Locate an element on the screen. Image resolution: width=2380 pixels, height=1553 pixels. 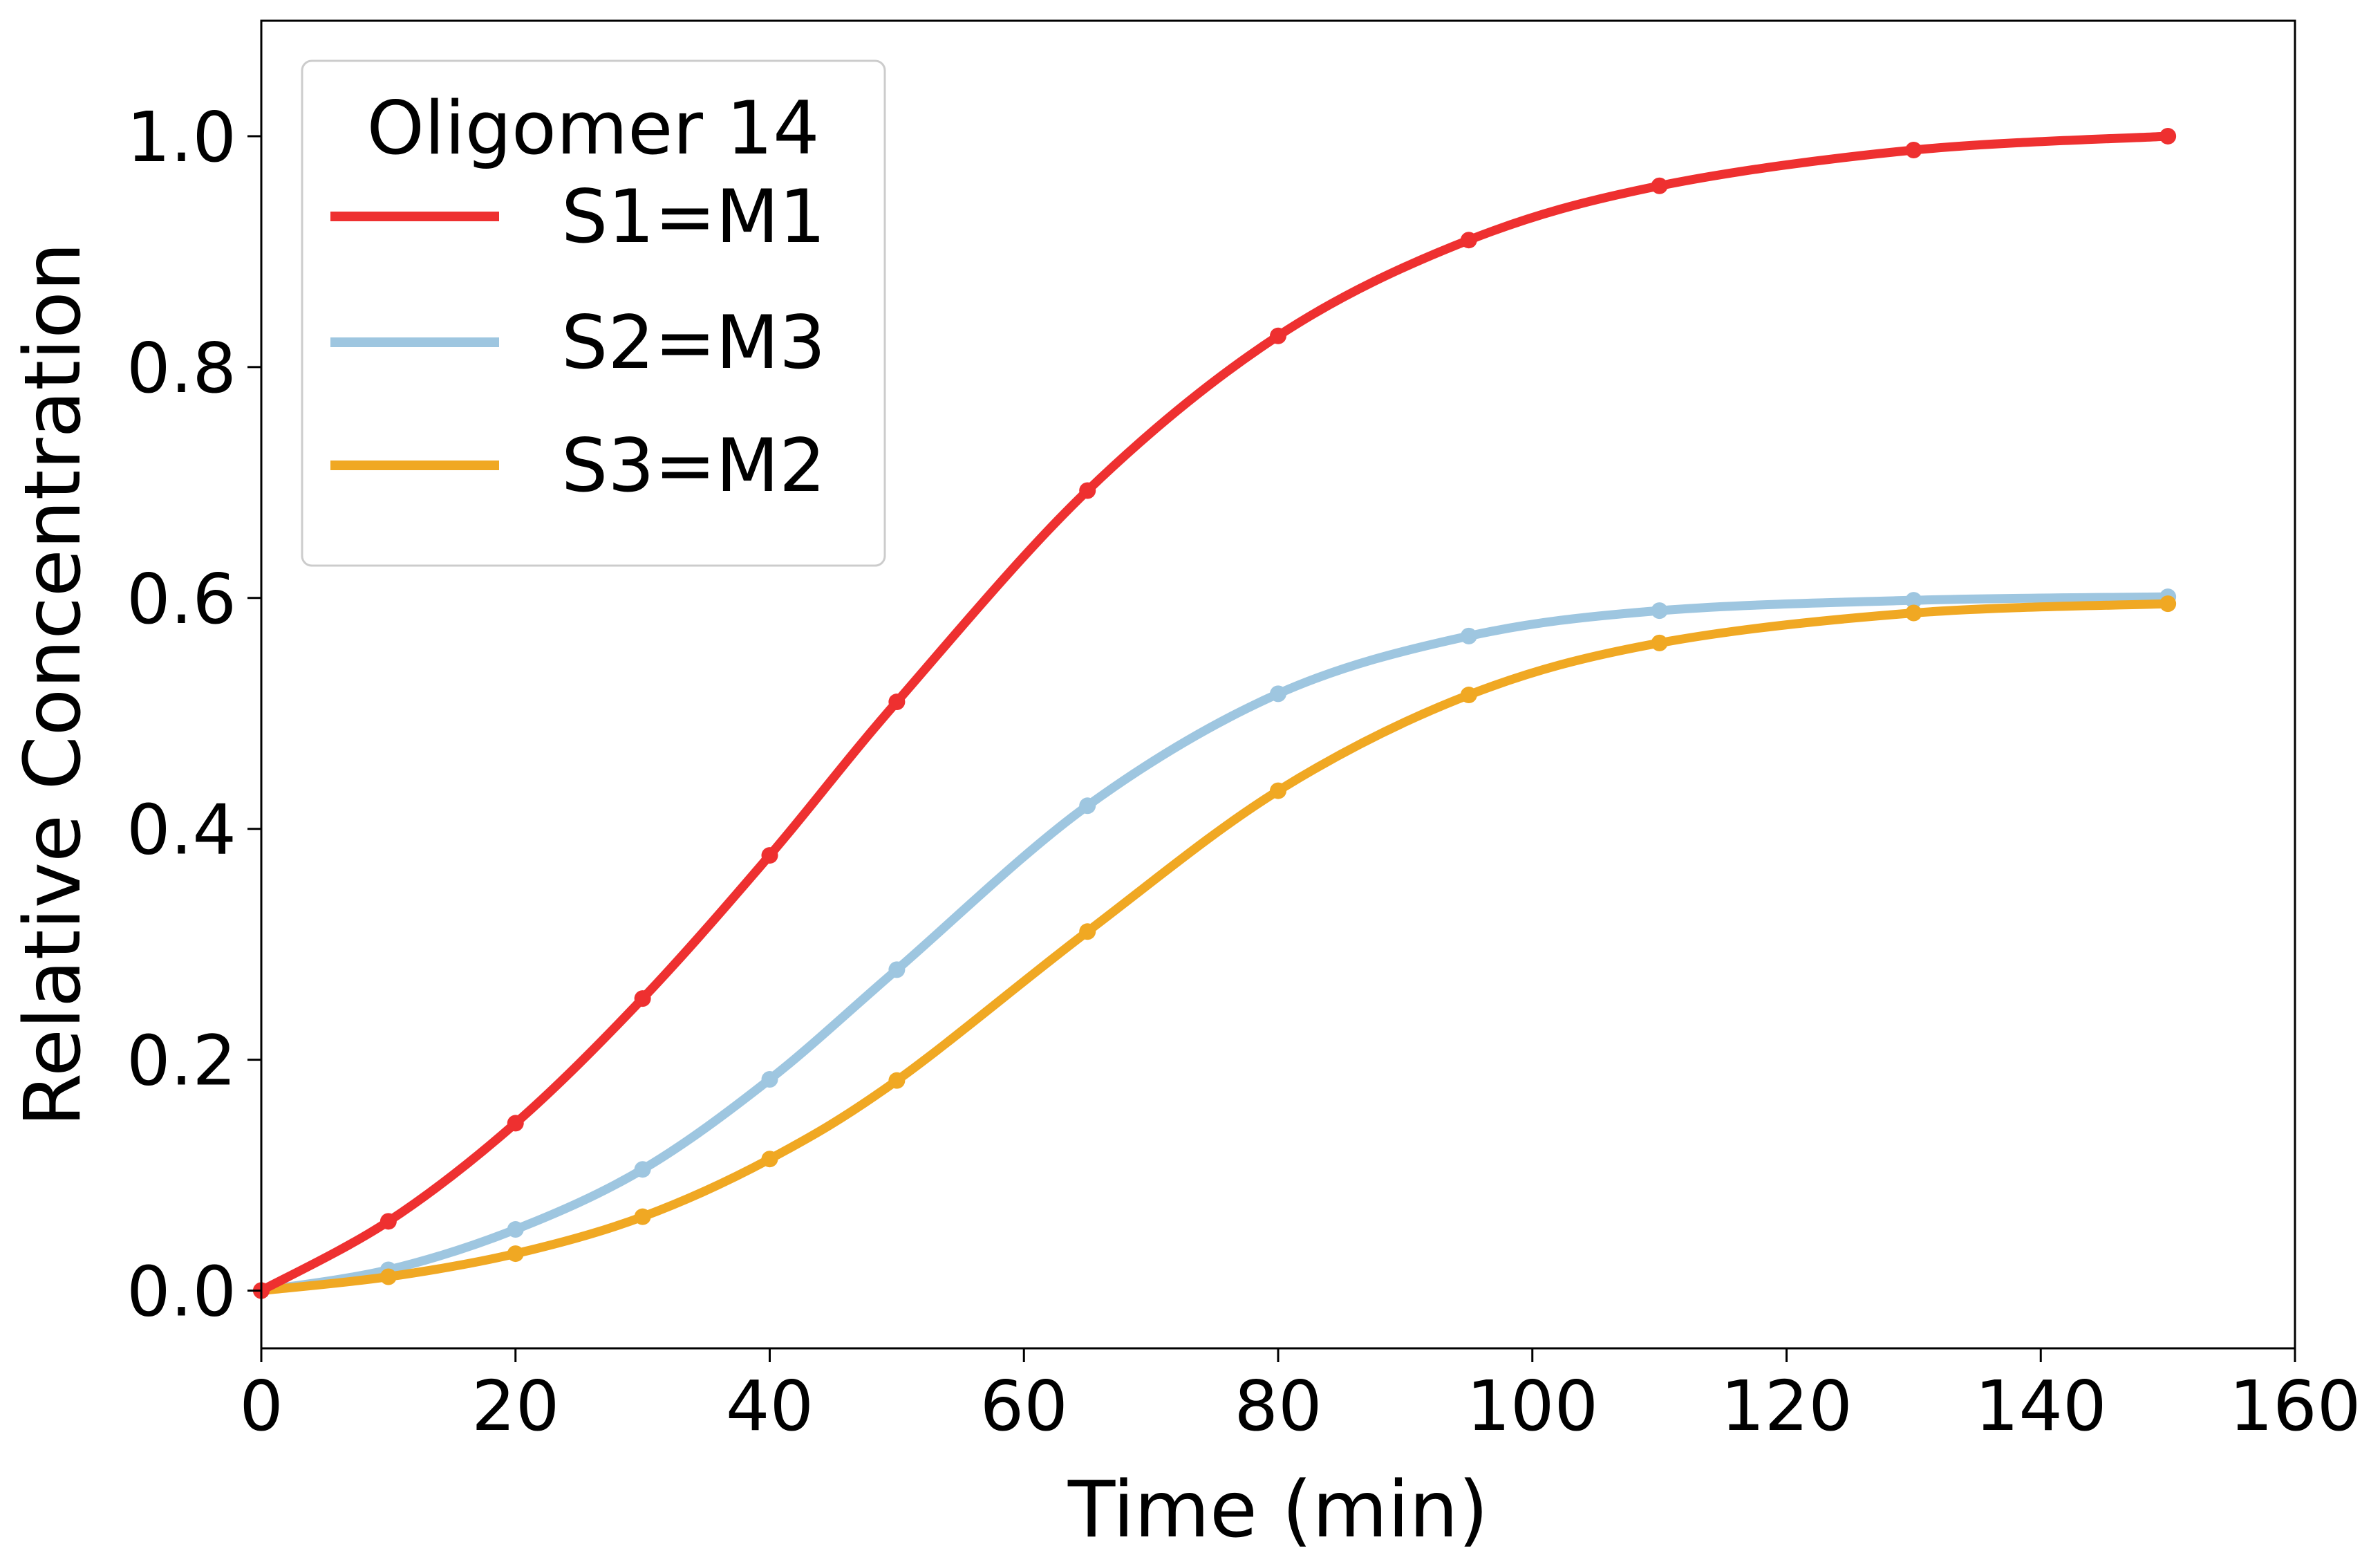
legend: Oligomer 14 S1=M1 S2=M3 S3=M2 is located at coordinates (593, 313).